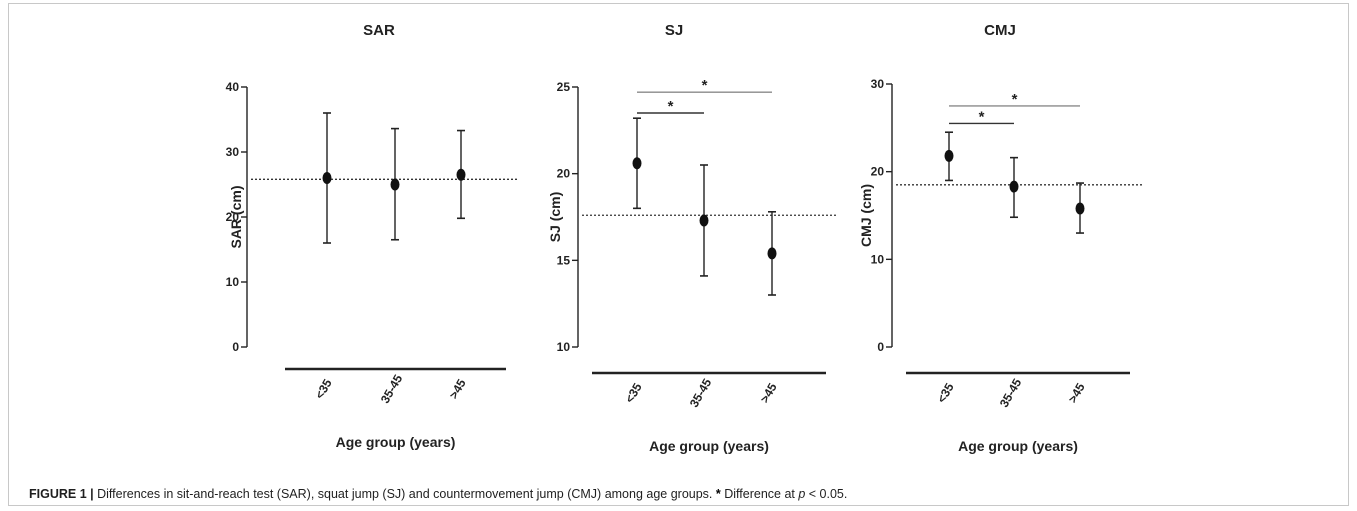  What do you see at coordinates (826, 494) in the screenshot?
I see `caption-sig-after: < 0.05.` at bounding box center [826, 494].